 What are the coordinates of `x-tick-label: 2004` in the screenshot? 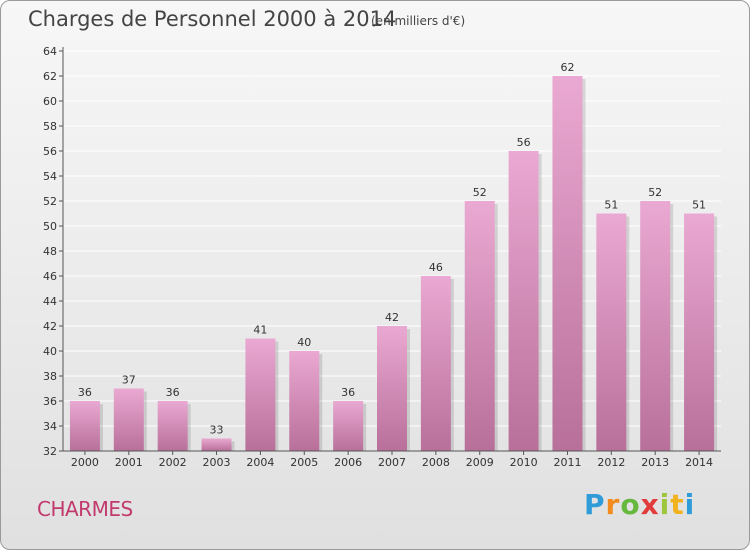 It's located at (260, 462).